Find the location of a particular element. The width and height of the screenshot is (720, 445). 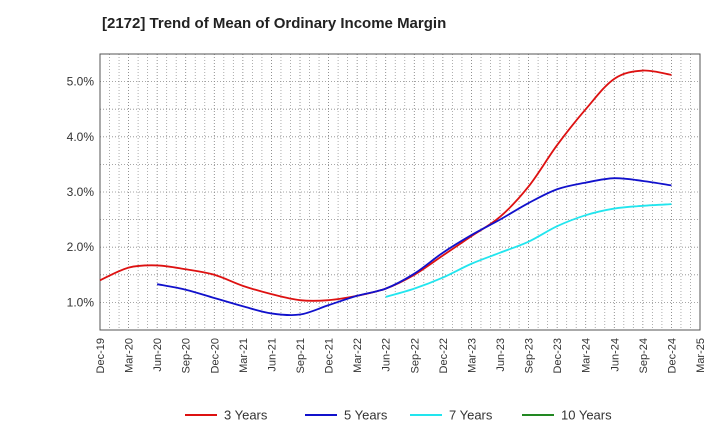

x-tick-label: Mar-22 is located at coordinates (358, 355).